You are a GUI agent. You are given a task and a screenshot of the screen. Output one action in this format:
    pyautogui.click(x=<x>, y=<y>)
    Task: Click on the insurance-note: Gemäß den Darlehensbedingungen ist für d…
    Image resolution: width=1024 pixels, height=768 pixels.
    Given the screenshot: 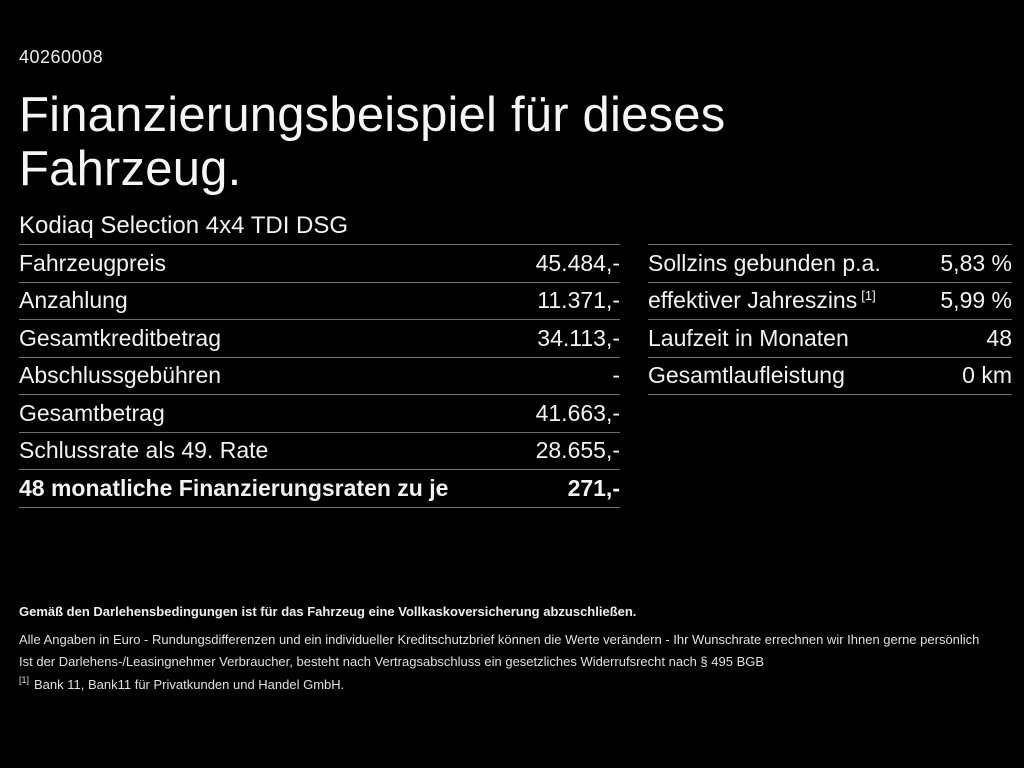 What is the action you would take?
    pyautogui.click(x=328, y=611)
    